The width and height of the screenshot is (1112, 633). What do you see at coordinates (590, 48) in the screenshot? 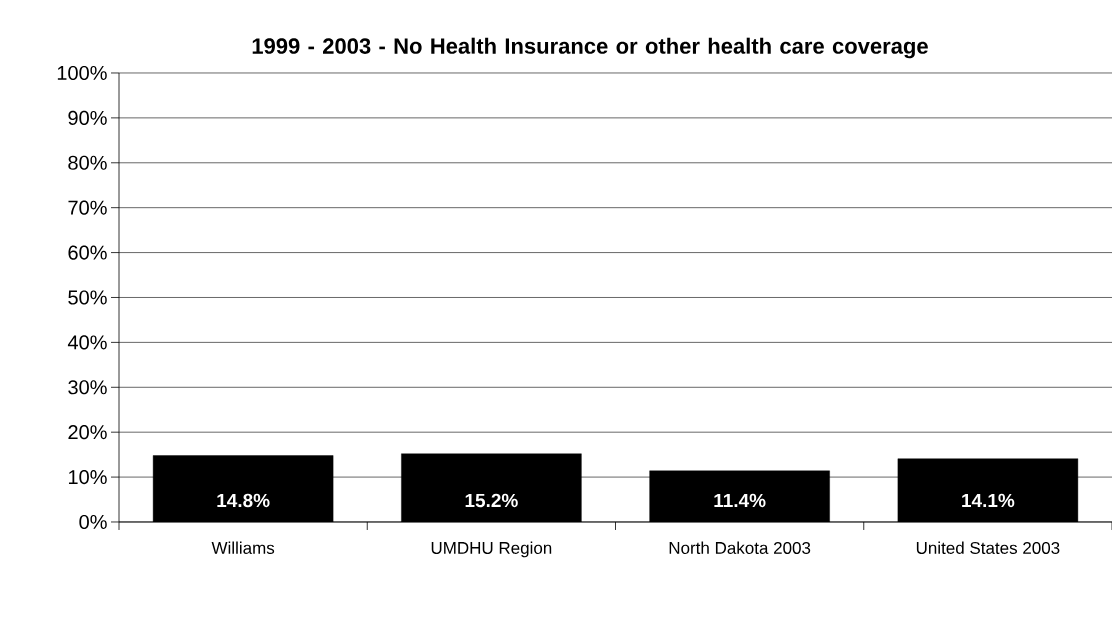
I see `chart-title: 1999 - 2003 - No Health Insurance or other health care coverage` at bounding box center [590, 48].